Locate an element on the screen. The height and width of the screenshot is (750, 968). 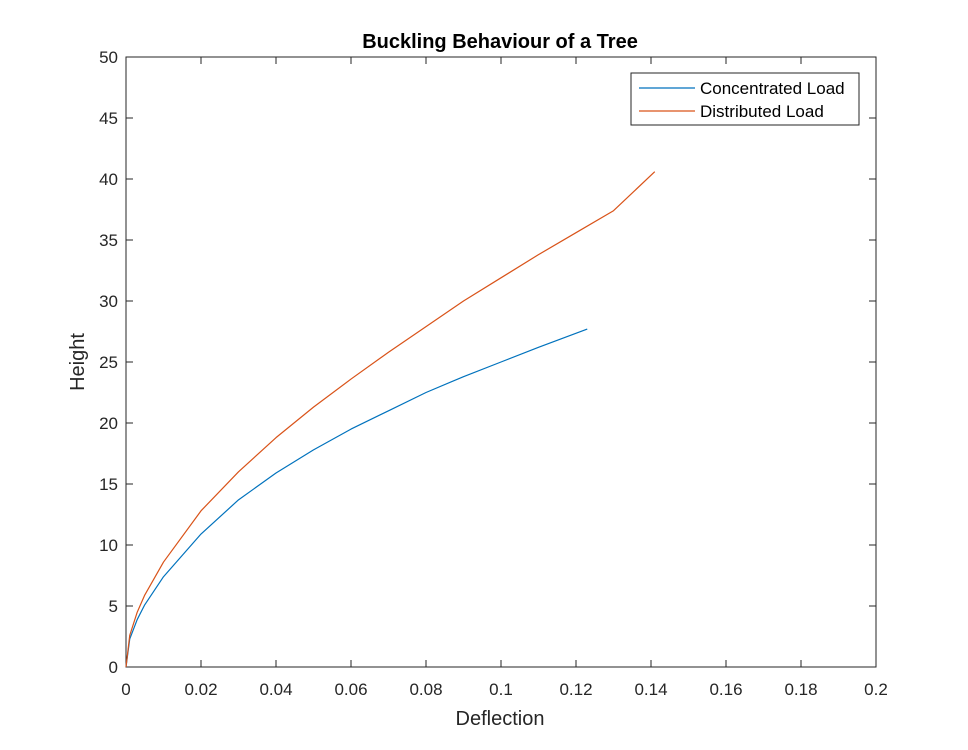
legend-box is located at coordinates (745, 99).